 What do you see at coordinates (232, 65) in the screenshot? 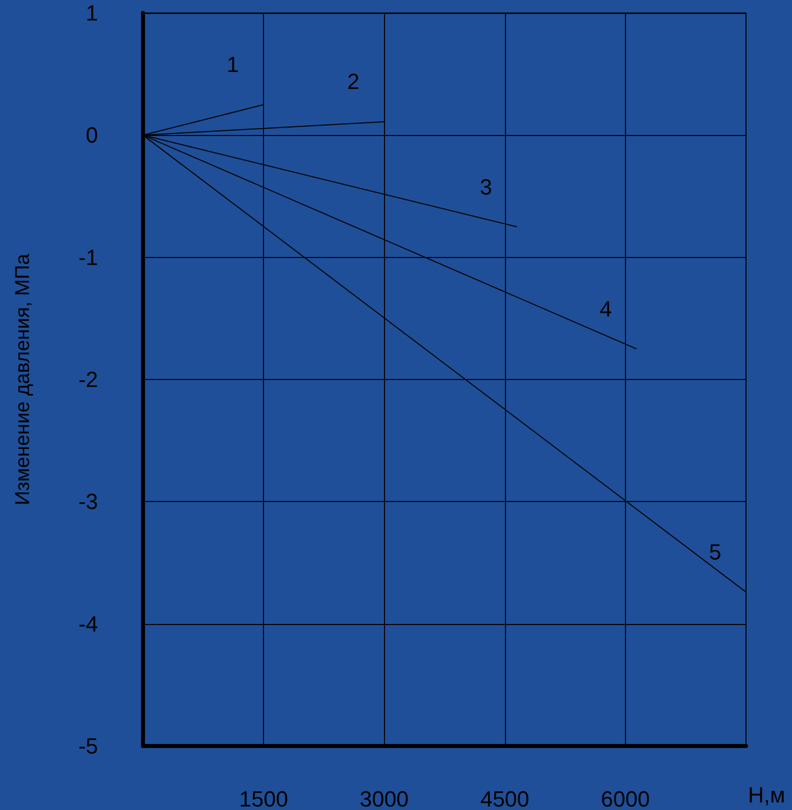
I see `series-label: 1` at bounding box center [232, 65].